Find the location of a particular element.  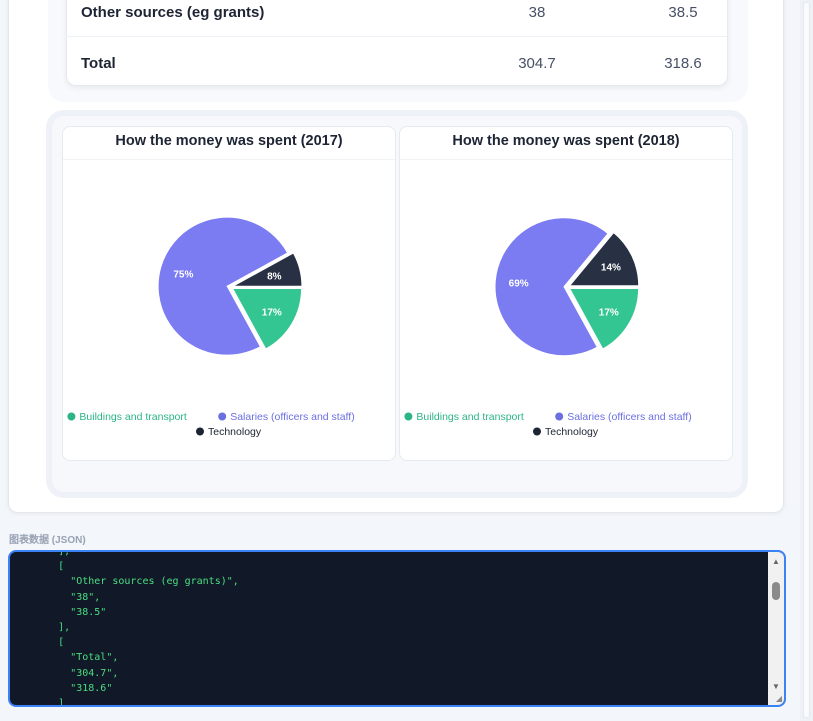

resize-grip-icon: ◢ is located at coordinates (779, 698).